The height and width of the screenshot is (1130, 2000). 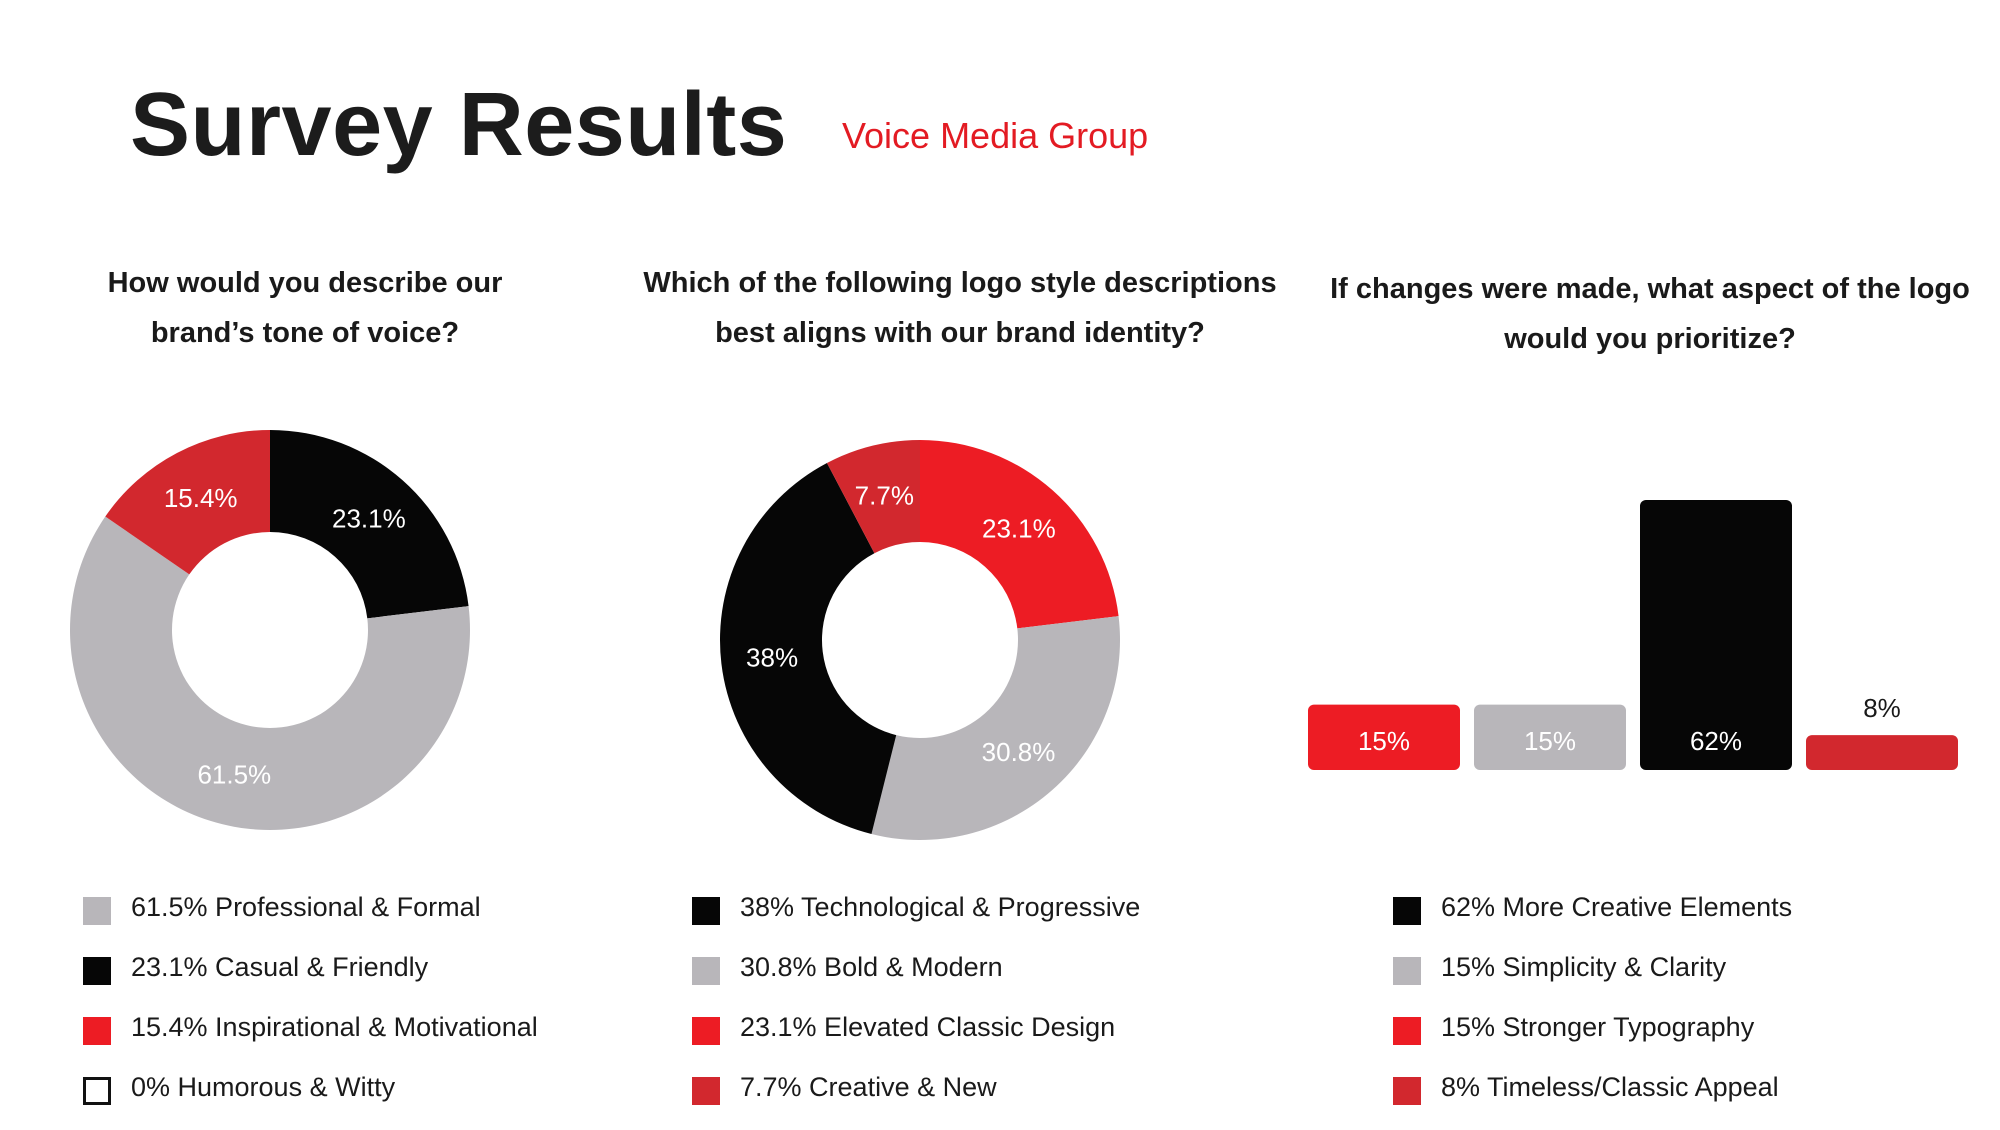 What do you see at coordinates (1617, 907) in the screenshot?
I see `legend-label: 62% More Creative Elements` at bounding box center [1617, 907].